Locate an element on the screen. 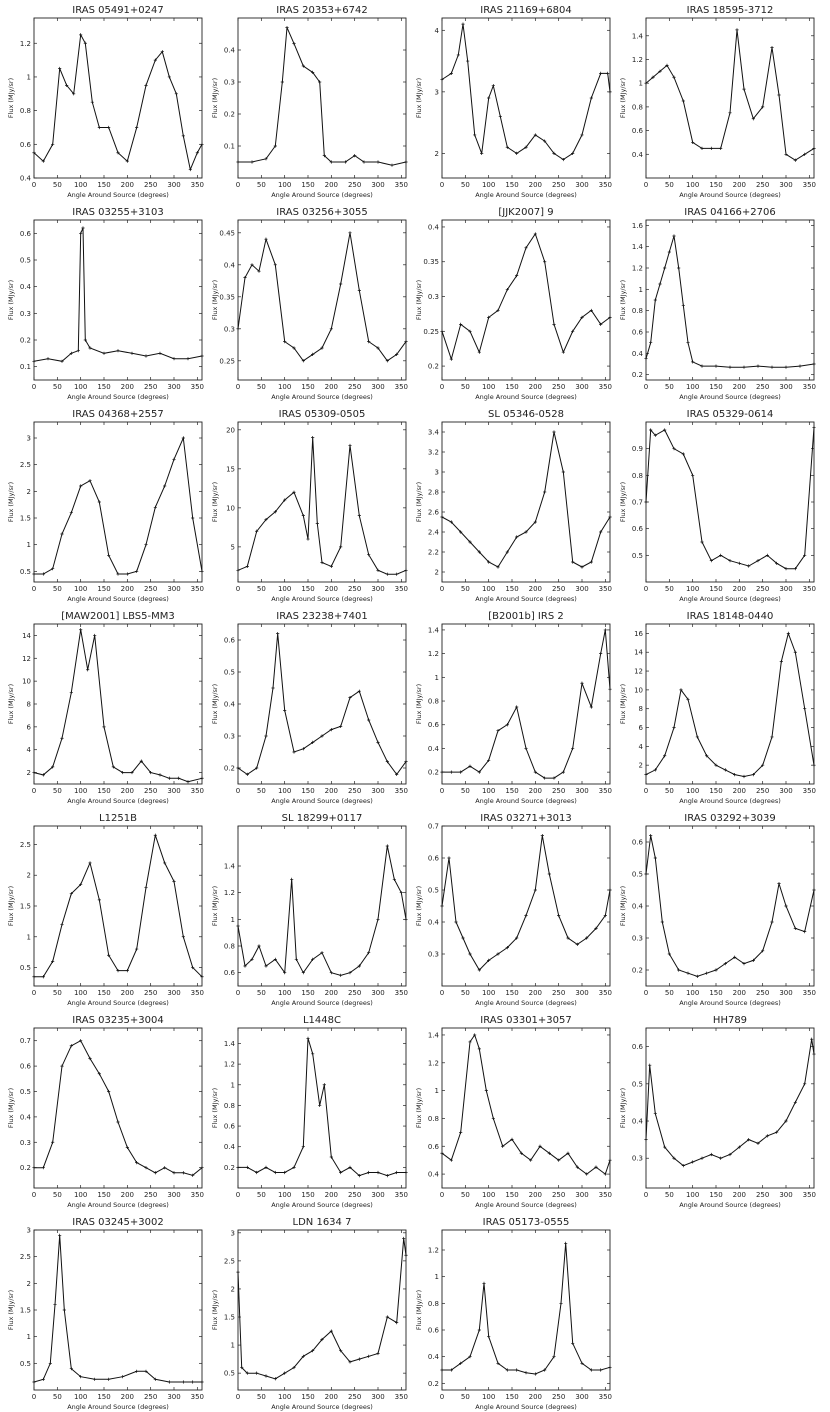 The height and width of the screenshot is (1412, 830). y-tick-label: 1.2 is located at coordinates (229, 1065).